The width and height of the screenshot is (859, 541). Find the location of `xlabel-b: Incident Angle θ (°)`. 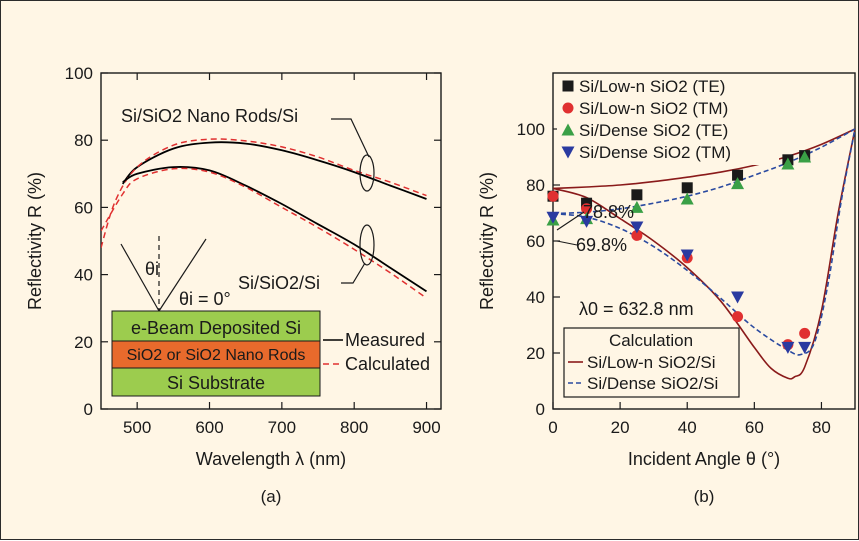

xlabel-b: Incident Angle θ (°) is located at coordinates (704, 459).